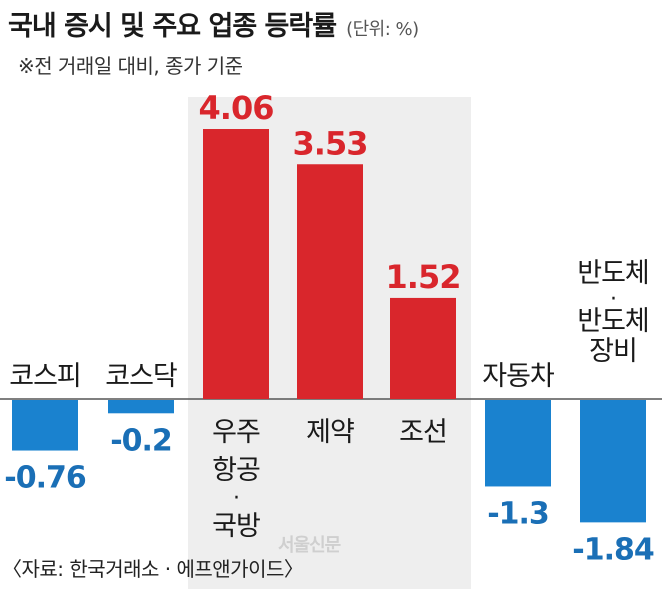 This screenshot has width=662, height=589. I want to click on title-row: 국내 증시 및 주요 업종 등락률 (단위: %), so click(213, 23).